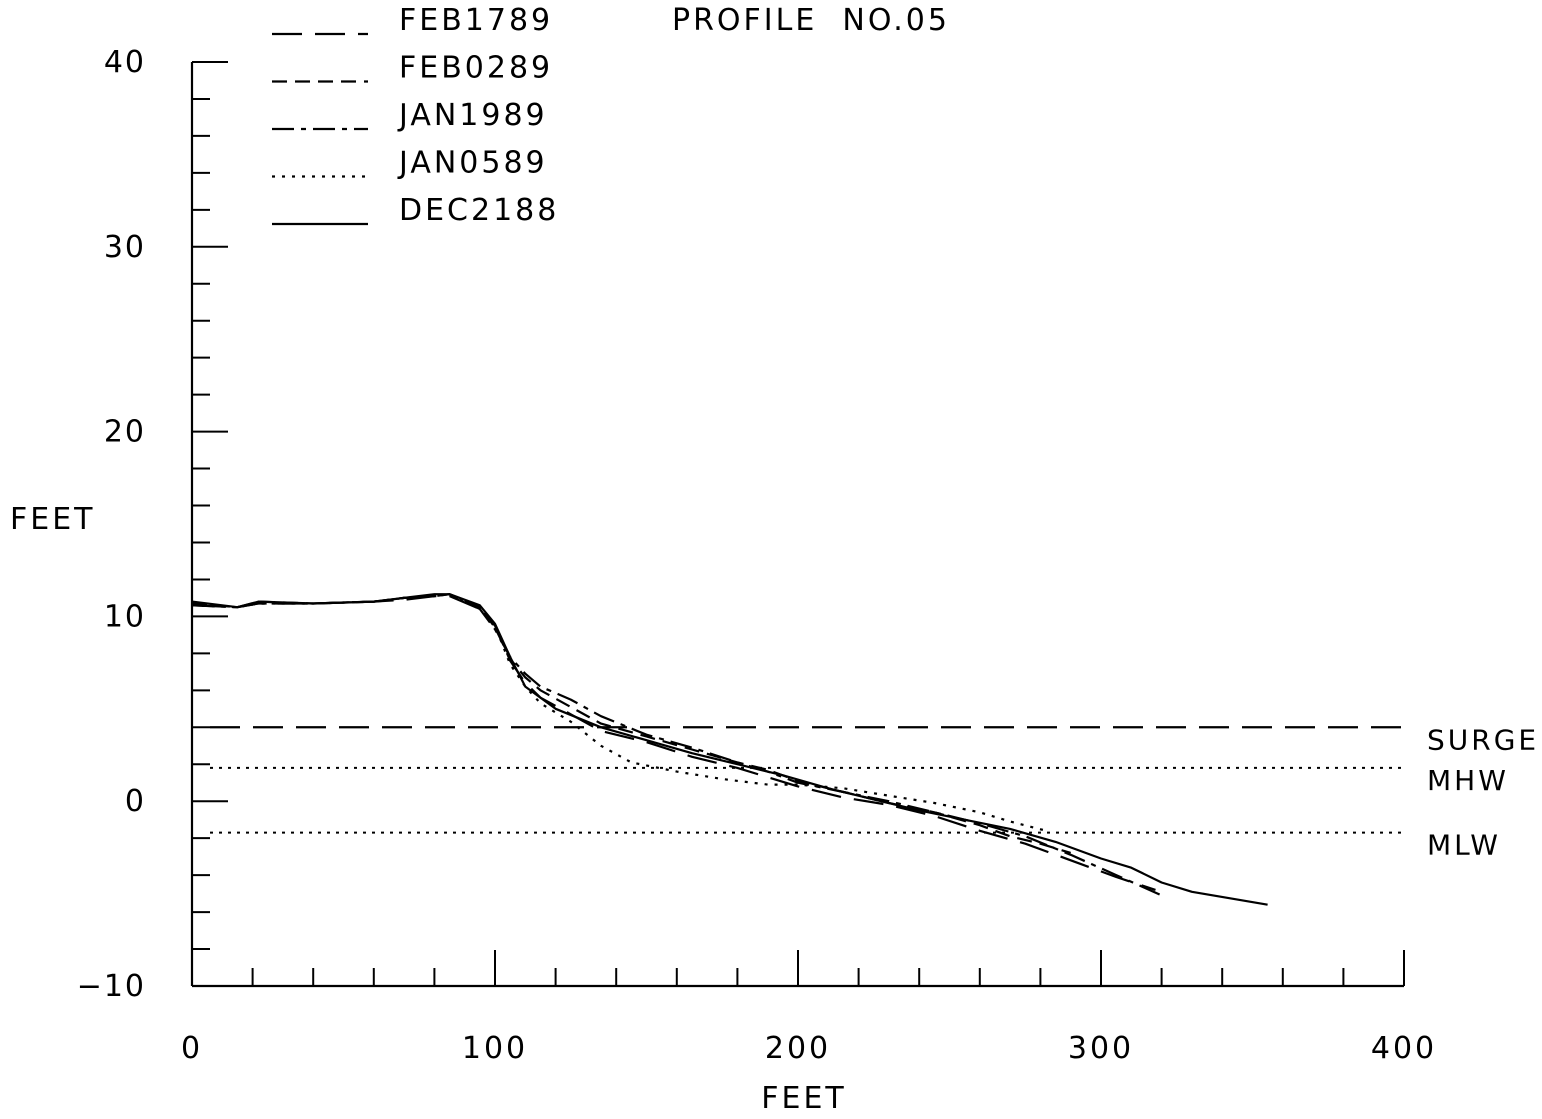 Image resolution: width=1542 pixels, height=1119 pixels. Describe the element at coordinates (1404, 1048) in the screenshot. I see `x-tick-label: 400` at that location.